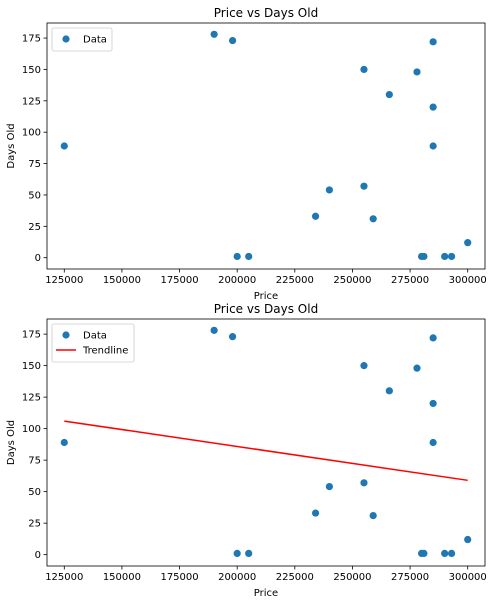  I want to click on legend: Data Trendline, so click(93, 343).